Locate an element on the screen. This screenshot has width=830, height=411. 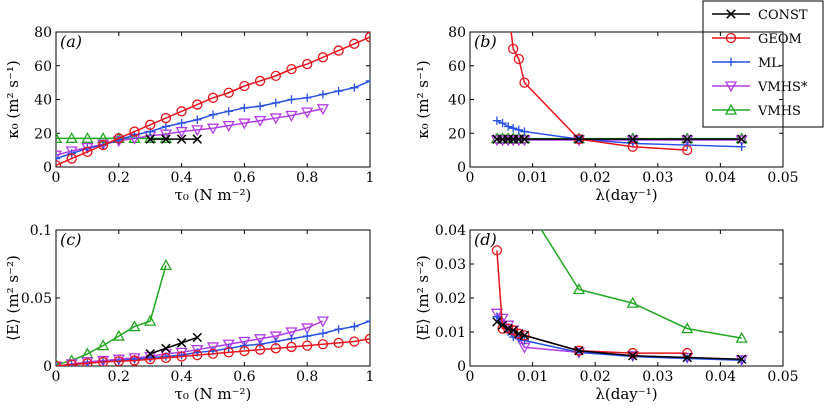
legend-swatch-geom is located at coordinates (731, 38).